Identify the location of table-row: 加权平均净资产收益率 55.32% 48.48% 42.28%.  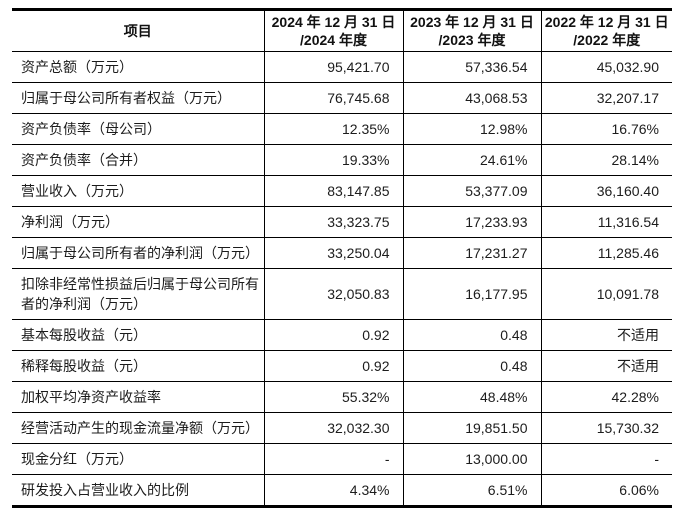
(342, 397).